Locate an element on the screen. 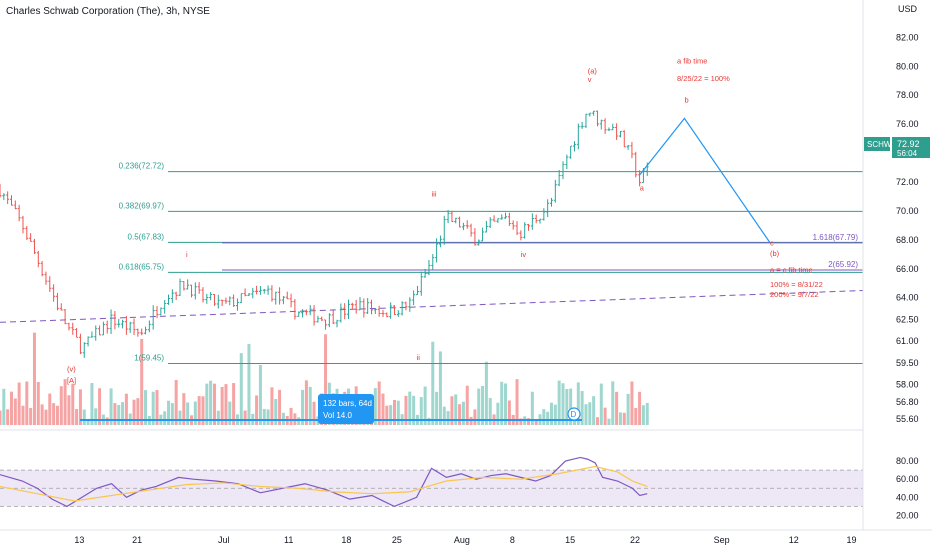 The width and height of the screenshot is (932, 550). rsi-line is located at coordinates (324, 482).